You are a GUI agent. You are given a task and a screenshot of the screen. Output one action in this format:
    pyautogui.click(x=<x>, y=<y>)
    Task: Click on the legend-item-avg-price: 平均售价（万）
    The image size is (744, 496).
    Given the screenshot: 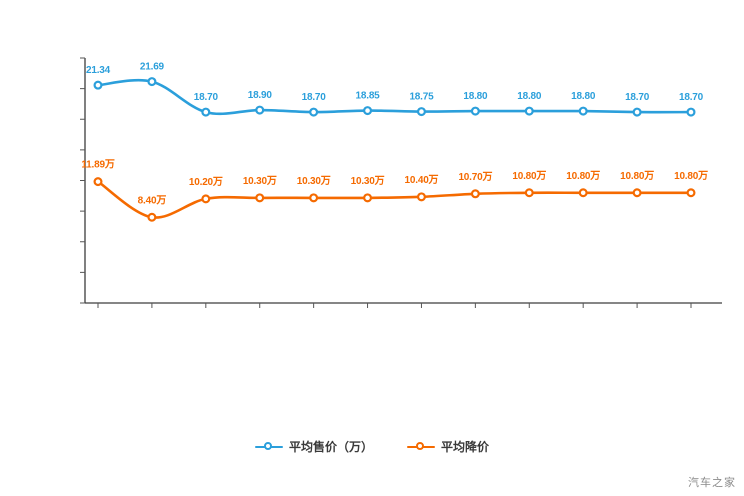 What is the action you would take?
    pyautogui.click(x=313, y=446)
    